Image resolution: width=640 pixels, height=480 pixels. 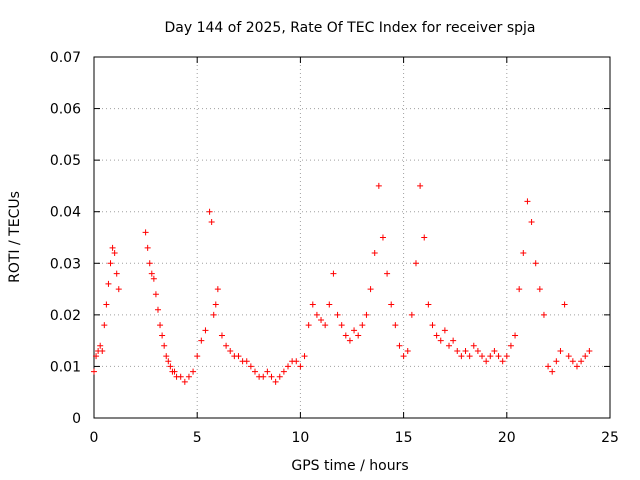 What do you see at coordinates (197, 438) in the screenshot?
I see `x-tick-label: 5` at bounding box center [197, 438].